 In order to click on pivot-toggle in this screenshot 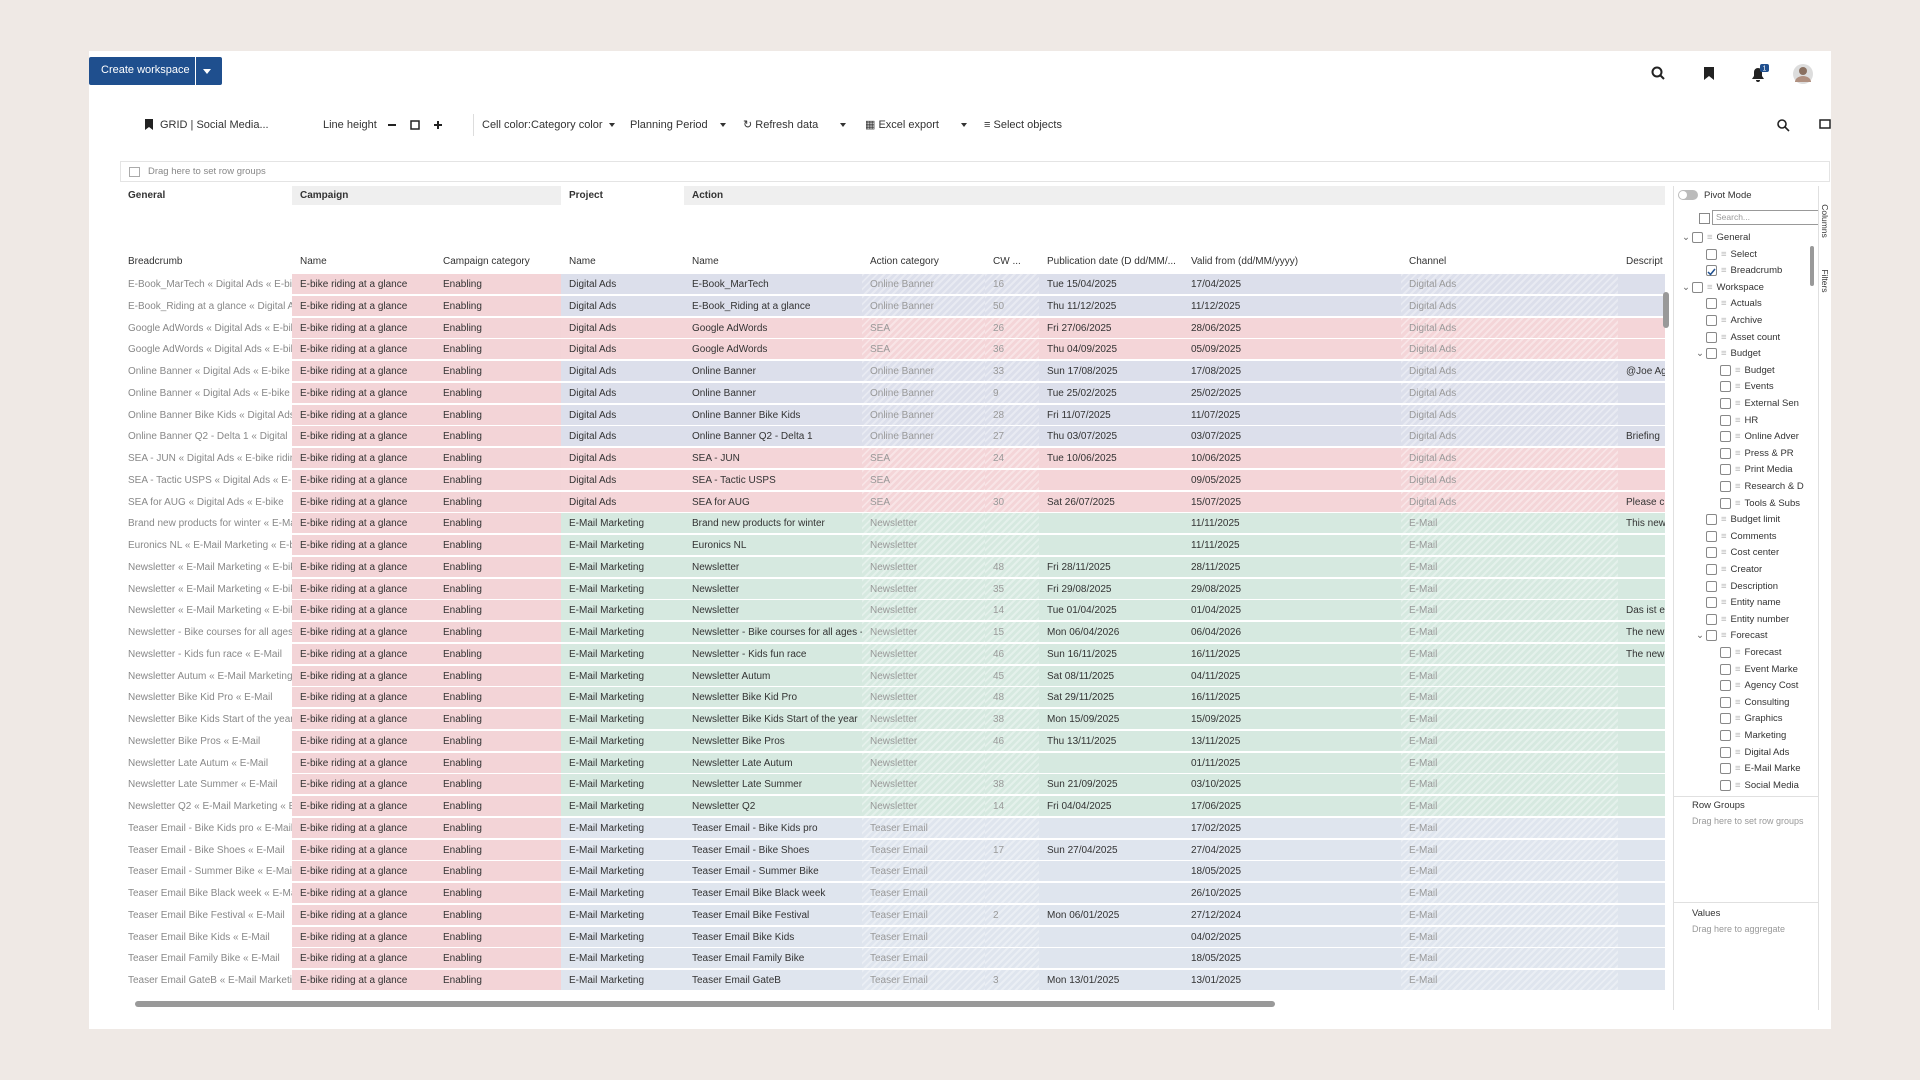, I will do `click(1688, 195)`.